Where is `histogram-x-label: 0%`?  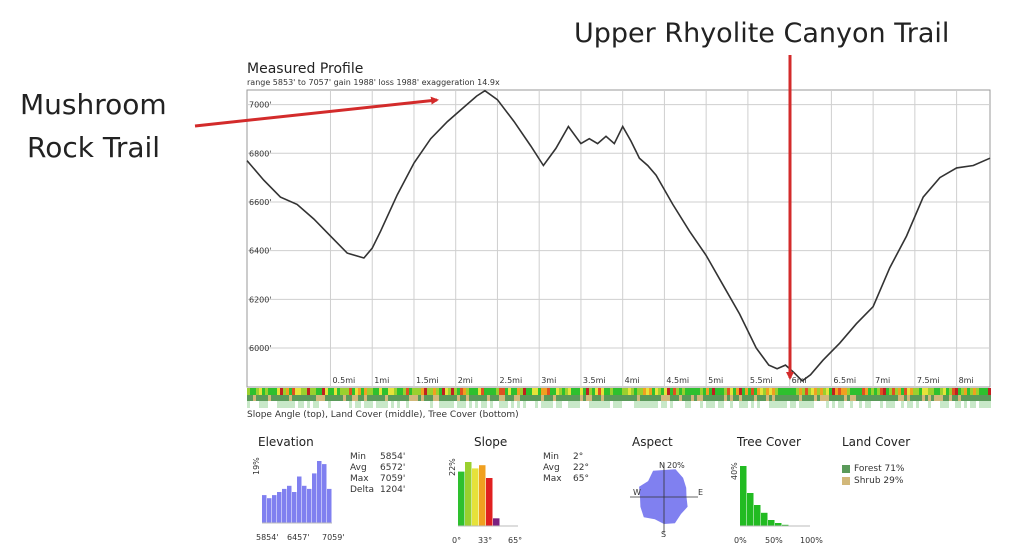
histogram-x-label: 0% is located at coordinates (740, 540).